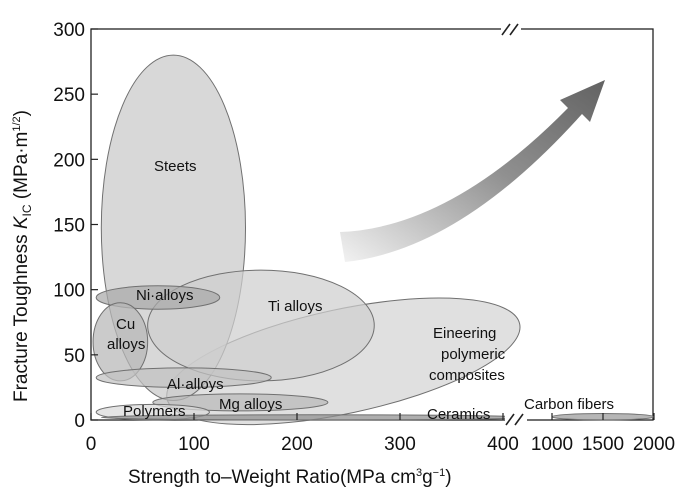 The width and height of the screenshot is (680, 504). Describe the element at coordinates (458, 414) in the screenshot. I see `label-ceramics: Ceramics` at that location.